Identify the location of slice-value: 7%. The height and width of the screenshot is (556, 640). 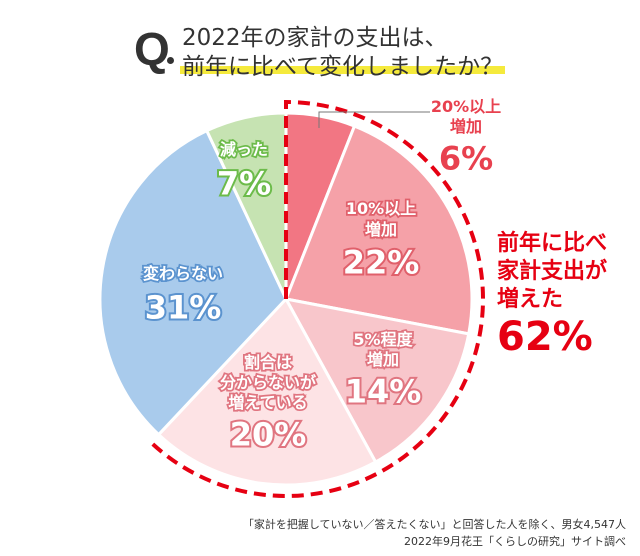
(244, 184).